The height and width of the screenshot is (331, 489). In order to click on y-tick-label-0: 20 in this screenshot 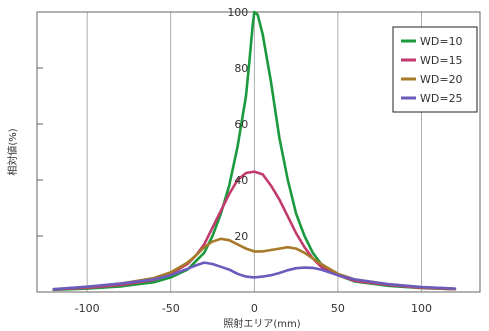, I will do `click(241, 236)`.